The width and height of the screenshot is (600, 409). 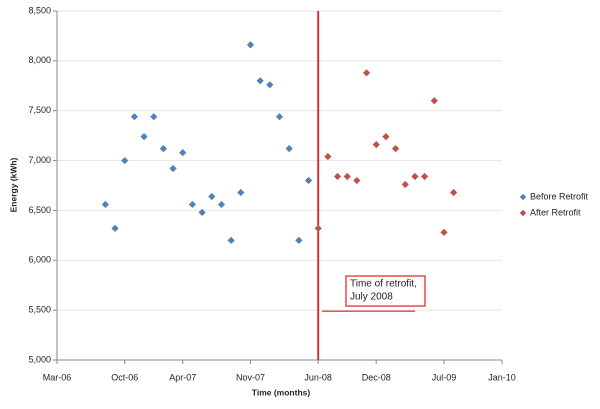 What do you see at coordinates (502, 377) in the screenshot?
I see `x-tick-label: Jan-10` at bounding box center [502, 377].